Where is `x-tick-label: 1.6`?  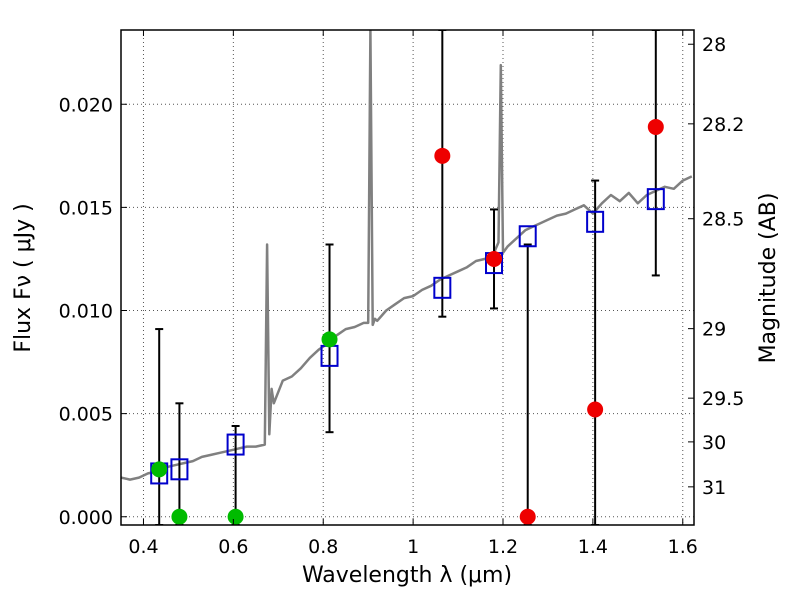
x-tick-label: 1.6 is located at coordinates (683, 547).